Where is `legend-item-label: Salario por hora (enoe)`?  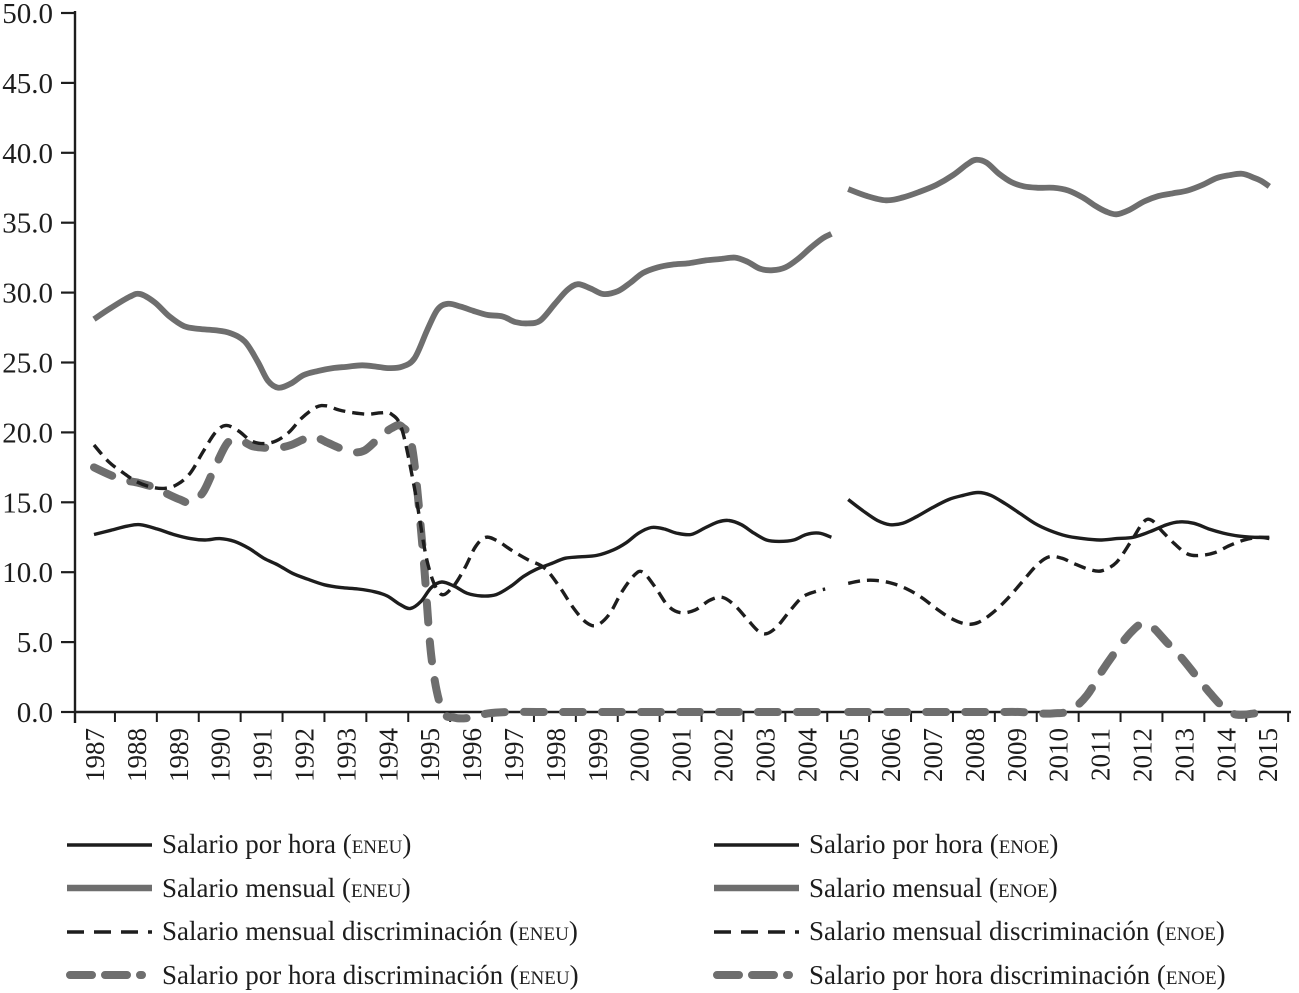 legend-item-label: Salario por hora (enoe) is located at coordinates (933, 844).